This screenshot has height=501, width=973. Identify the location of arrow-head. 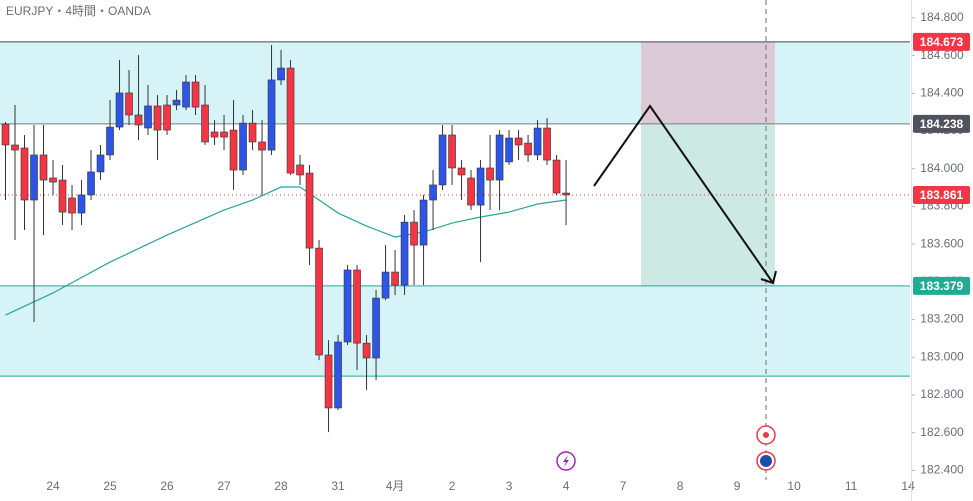
(768, 277).